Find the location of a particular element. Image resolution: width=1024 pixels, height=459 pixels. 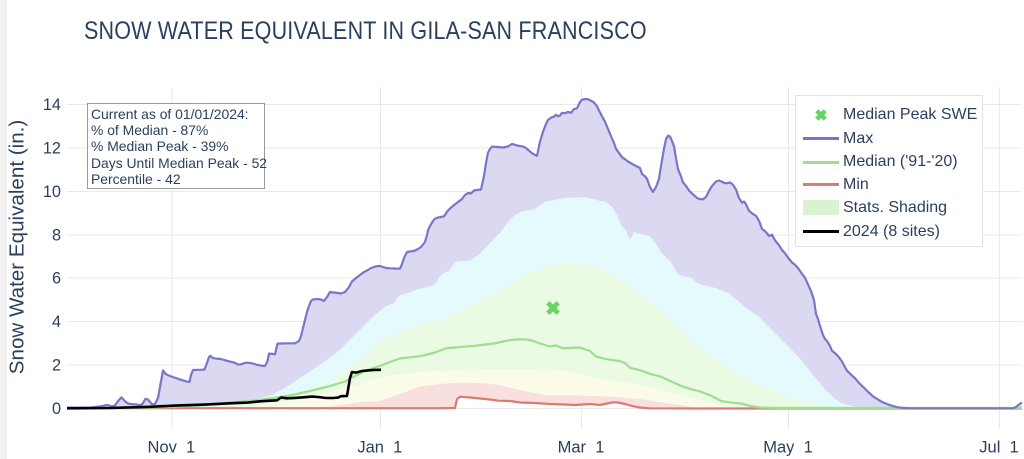

svg-text: 12 is located at coordinates (52, 148).